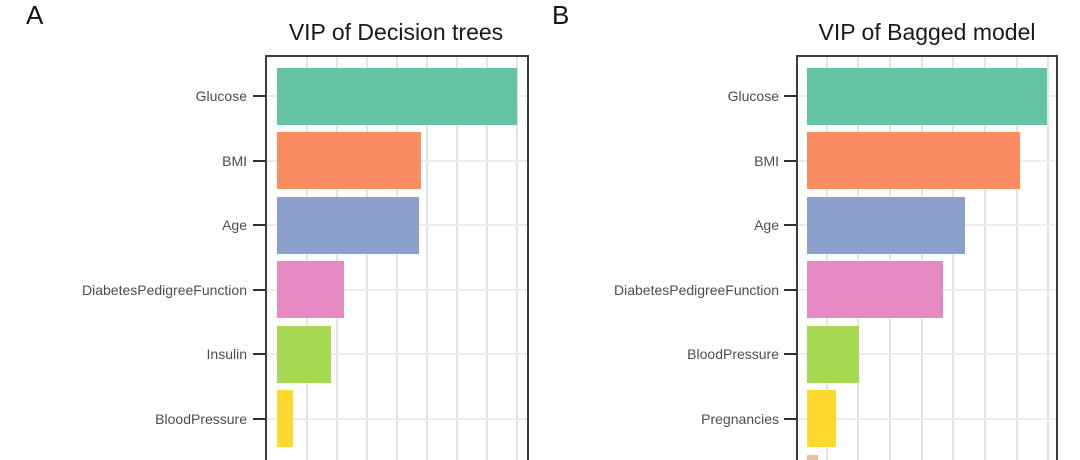 This screenshot has height=460, width=1080. Describe the element at coordinates (740, 418) in the screenshot. I see `category-label: Pregnancies` at that location.